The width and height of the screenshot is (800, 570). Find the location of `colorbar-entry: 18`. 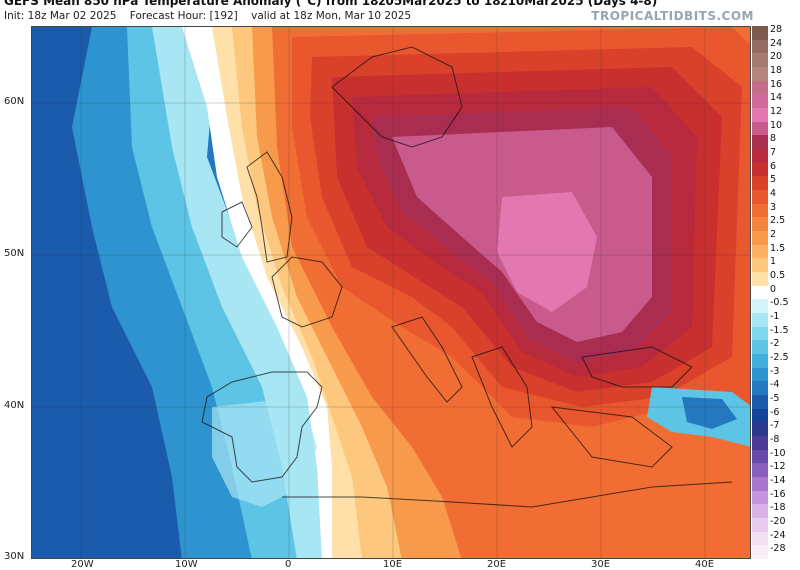

colorbar-entry: 18 is located at coordinates (776, 73).